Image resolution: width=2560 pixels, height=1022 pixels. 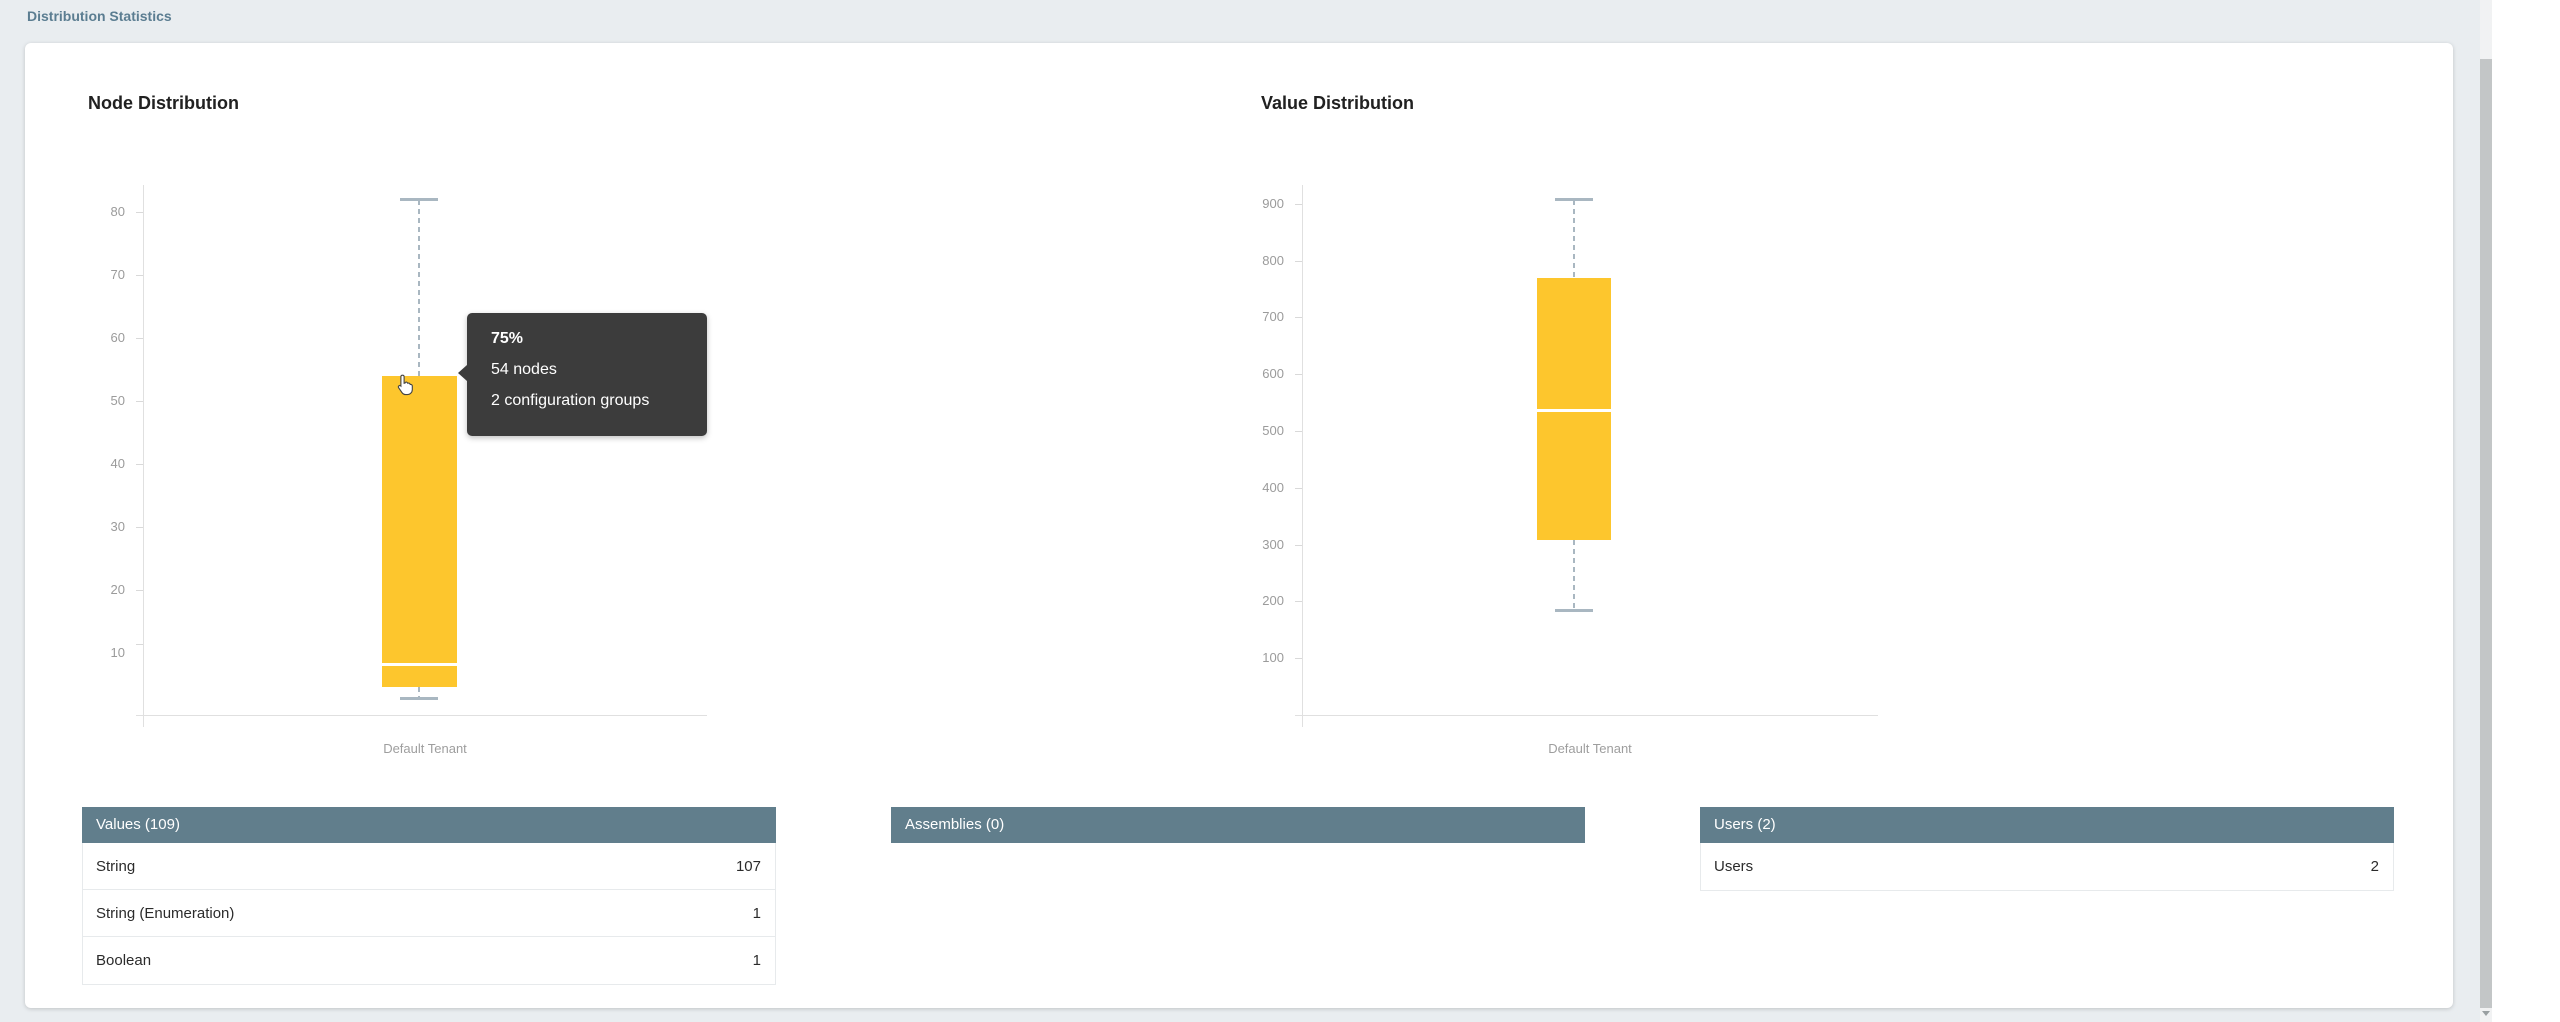 What do you see at coordinates (1273, 203) in the screenshot?
I see `y-tick-label: 900` at bounding box center [1273, 203].